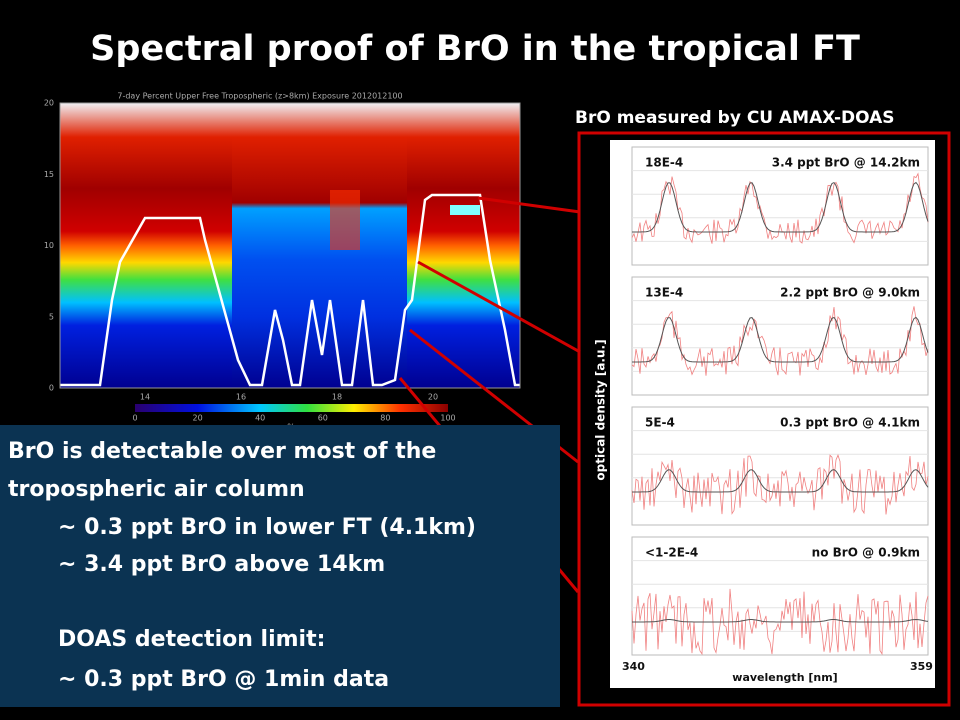  What do you see at coordinates (866, 553) in the screenshot?
I see `panel-label: no BrO @ 0.9km` at bounding box center [866, 553].